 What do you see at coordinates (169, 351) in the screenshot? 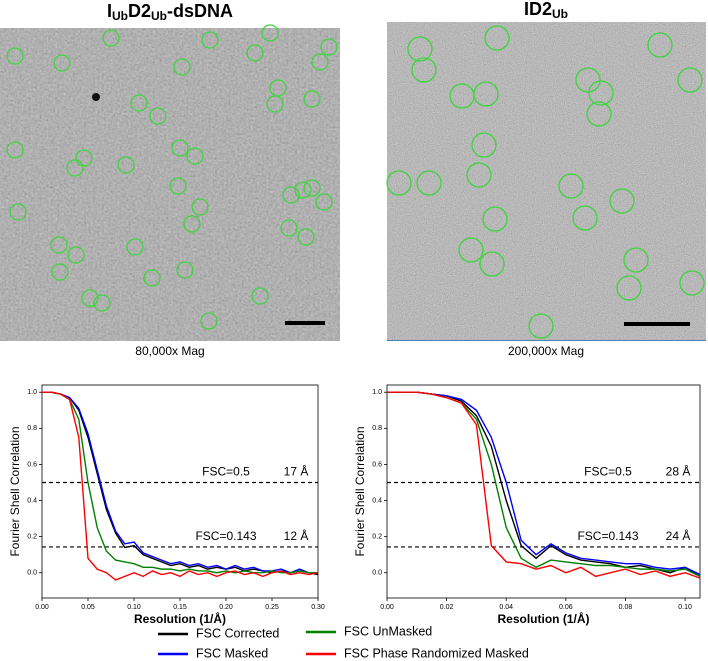
I see `panel-caption: 80,000x Mag` at bounding box center [169, 351].